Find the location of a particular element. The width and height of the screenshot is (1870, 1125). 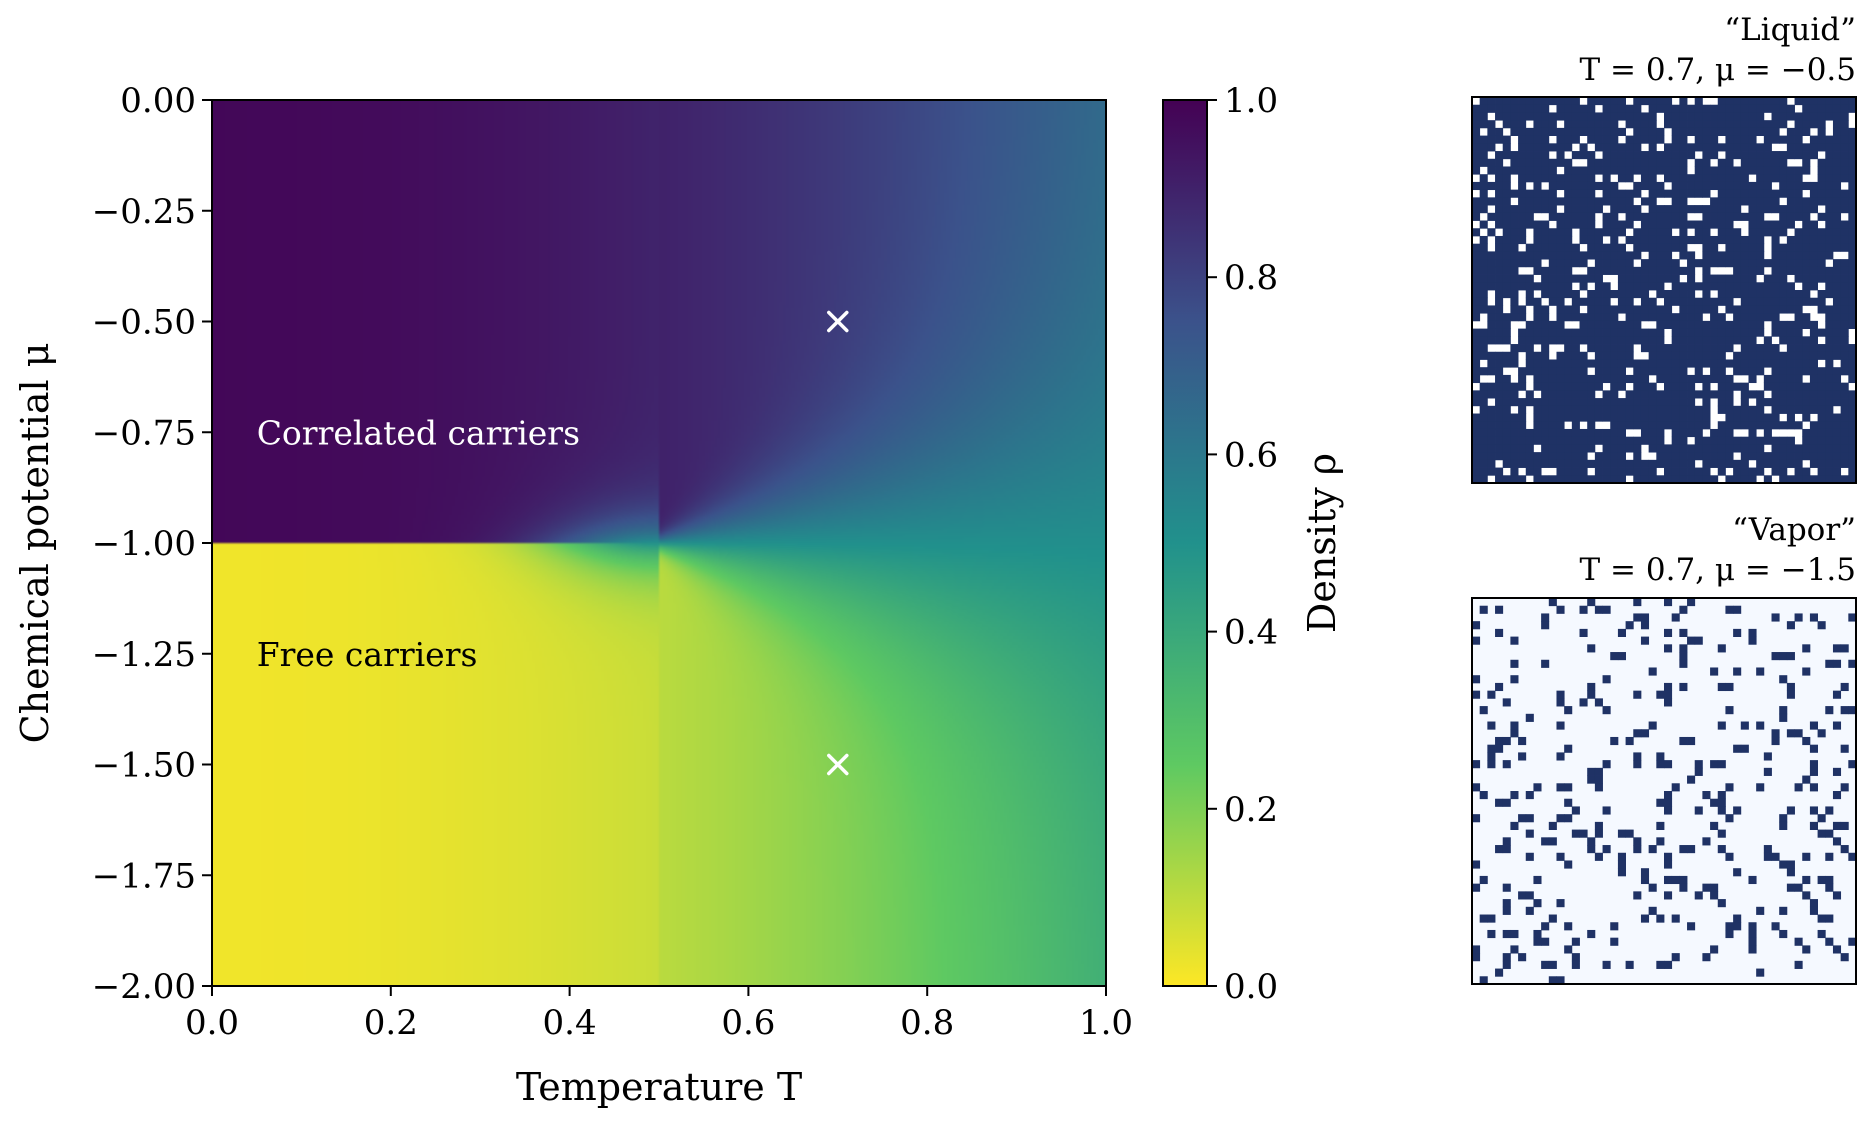

x-axis-label: Temperature T is located at coordinates (659, 1087).